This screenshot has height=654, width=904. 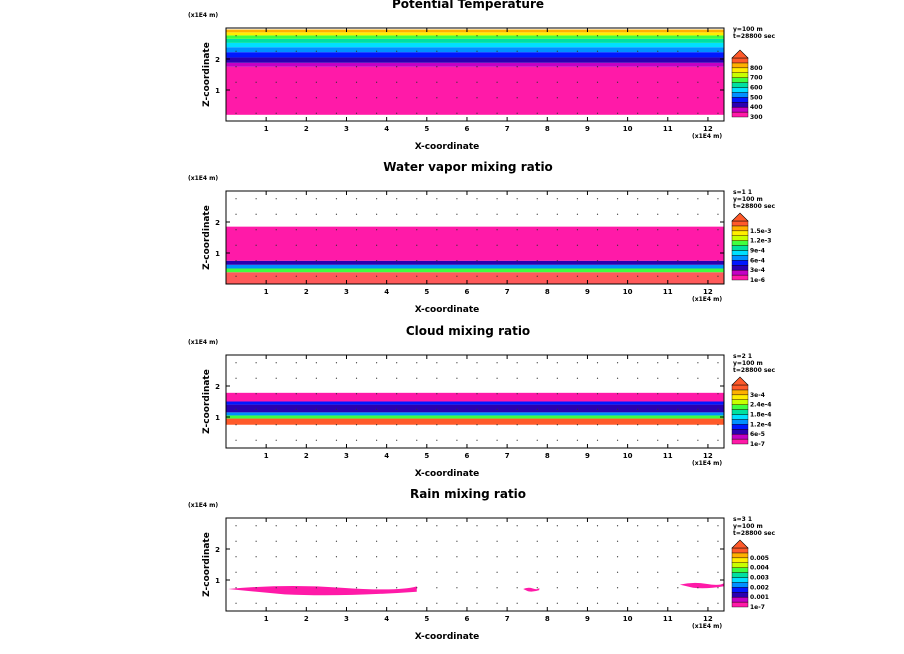 What do you see at coordinates (426, 456) in the screenshot?
I see `x-tick-label: 5` at bounding box center [426, 456].